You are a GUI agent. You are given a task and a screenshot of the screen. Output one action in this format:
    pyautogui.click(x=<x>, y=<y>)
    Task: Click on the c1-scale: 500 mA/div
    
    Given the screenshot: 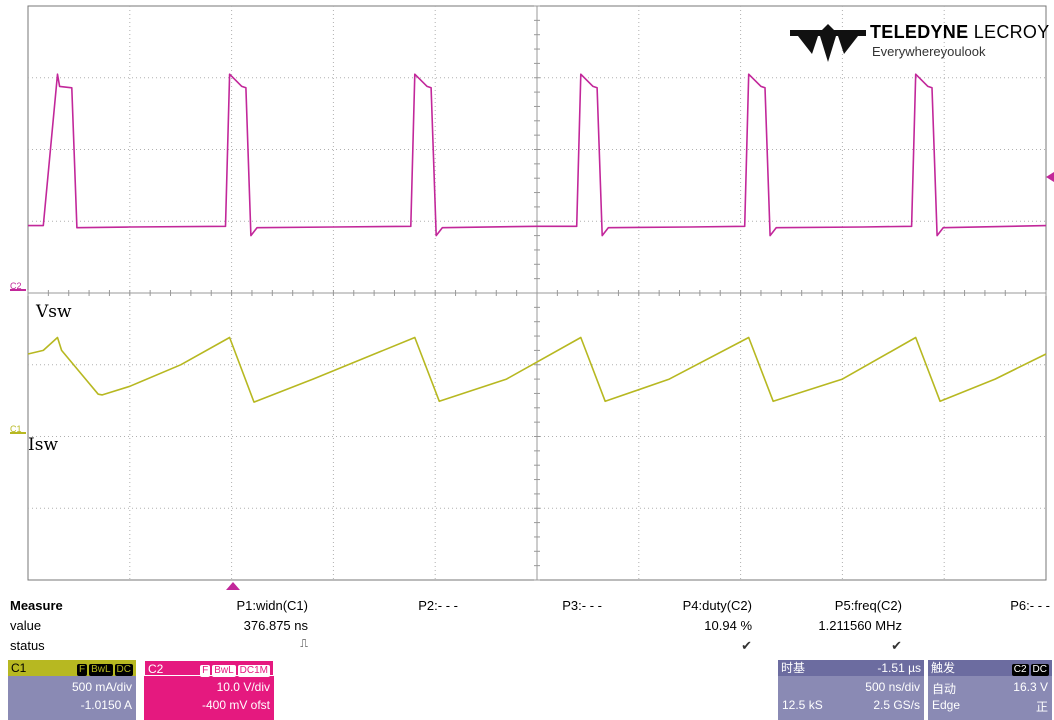 What is the action you would take?
    pyautogui.click(x=101, y=687)
    